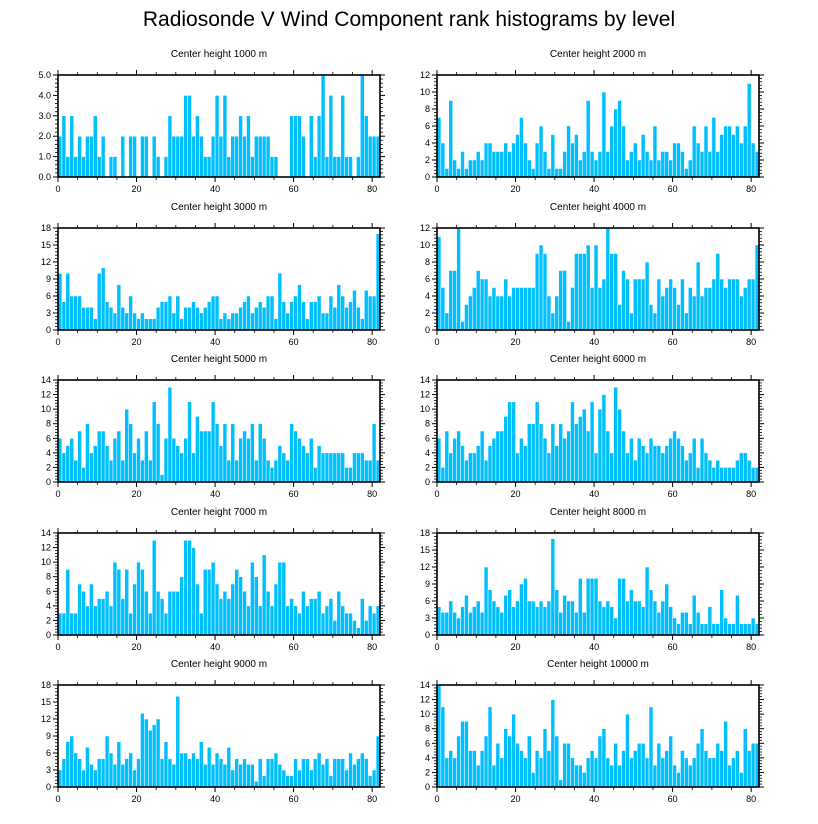 The width and height of the screenshot is (818, 824). What do you see at coordinates (425, 700) in the screenshot?
I see `y-tick-label: 12` at bounding box center [425, 700].